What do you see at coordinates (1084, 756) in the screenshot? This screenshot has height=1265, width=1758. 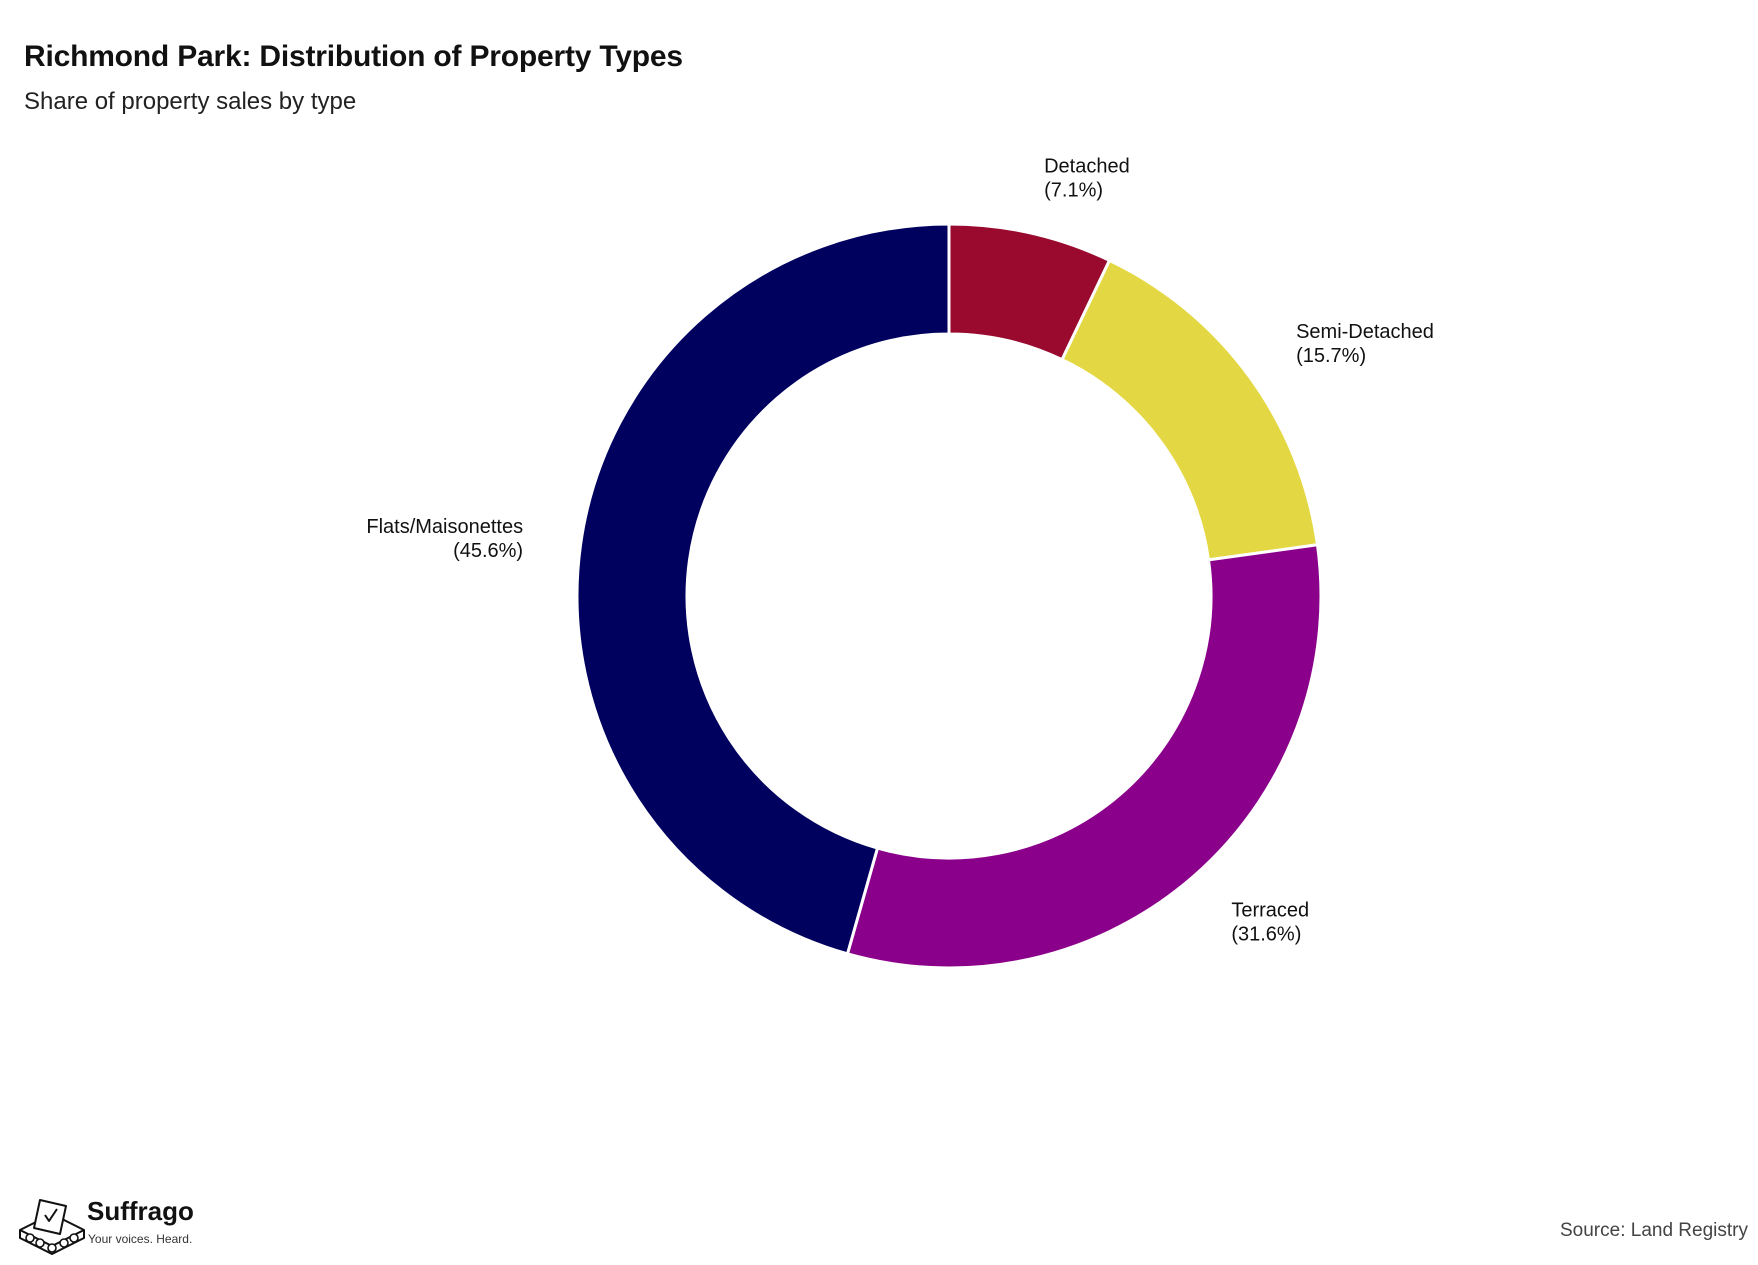 I see `slice-terraced` at bounding box center [1084, 756].